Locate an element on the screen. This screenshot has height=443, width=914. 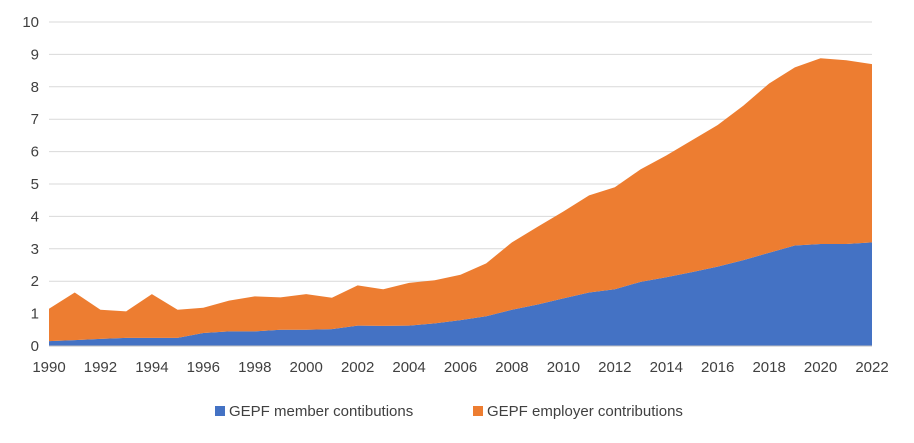
legend-label-employer: GEPF employer contributions is located at coordinates (585, 411).